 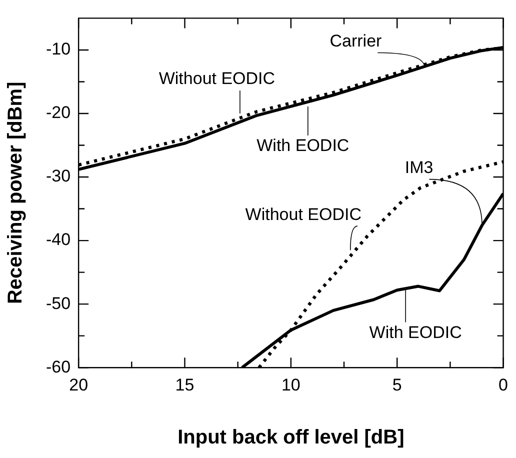 I want to click on annotation: Carrier, so click(x=356, y=40).